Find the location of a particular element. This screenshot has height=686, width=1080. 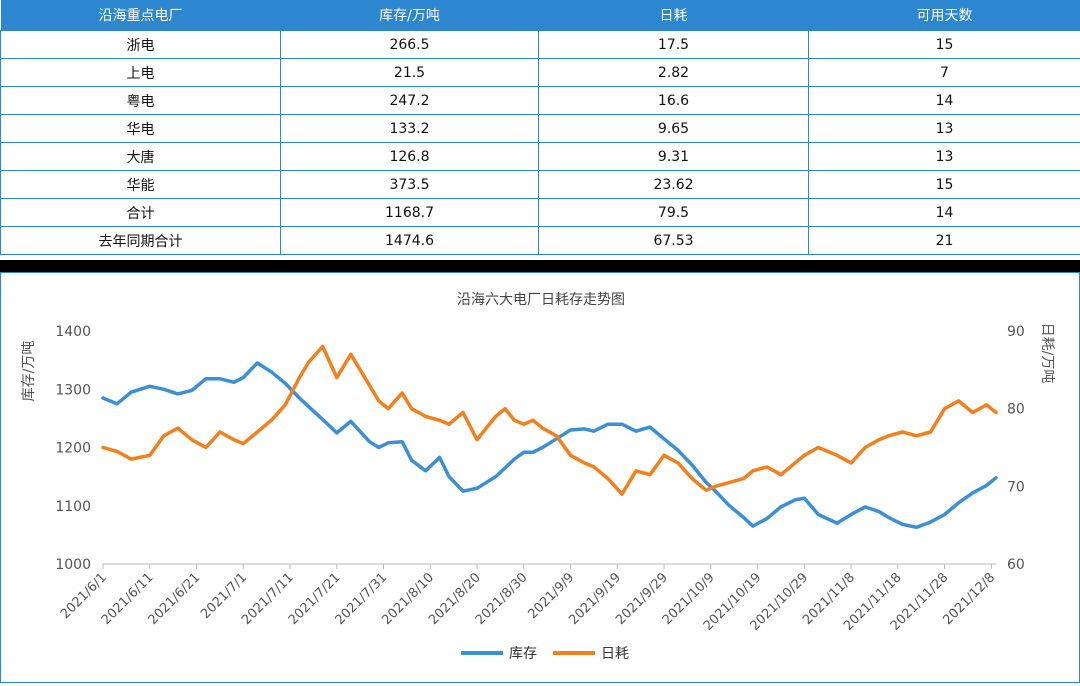

cell-consumption: 79.5 is located at coordinates (674, 213).